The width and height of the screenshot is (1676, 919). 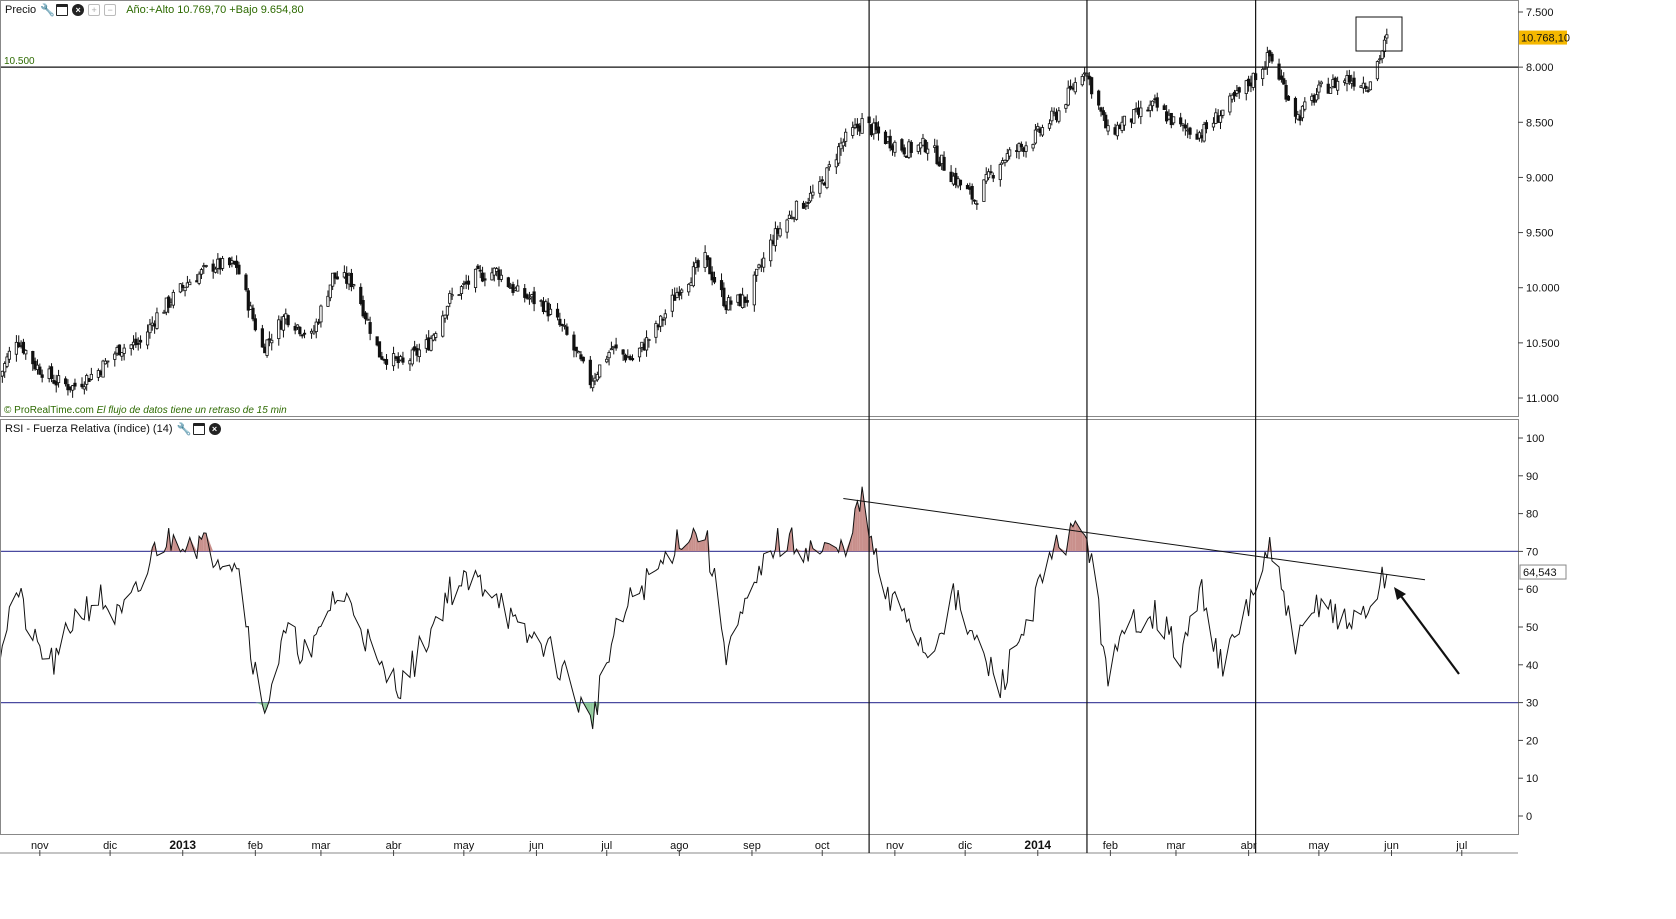 I want to click on x-tick-label: mar, so click(x=320, y=846).